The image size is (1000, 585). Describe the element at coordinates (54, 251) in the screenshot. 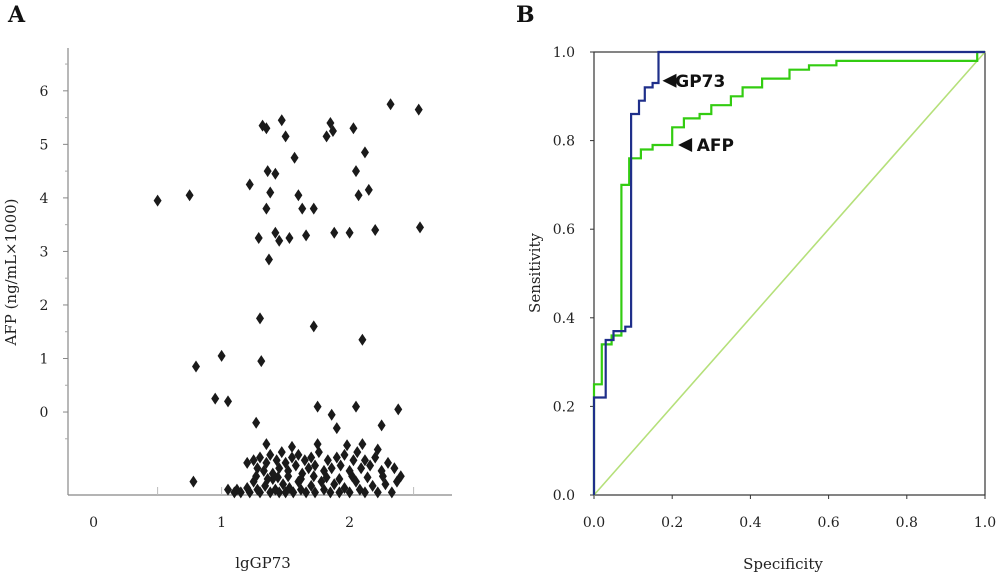

I see `a-y-ticks: 0 1 2 3 4 5 6` at that location.